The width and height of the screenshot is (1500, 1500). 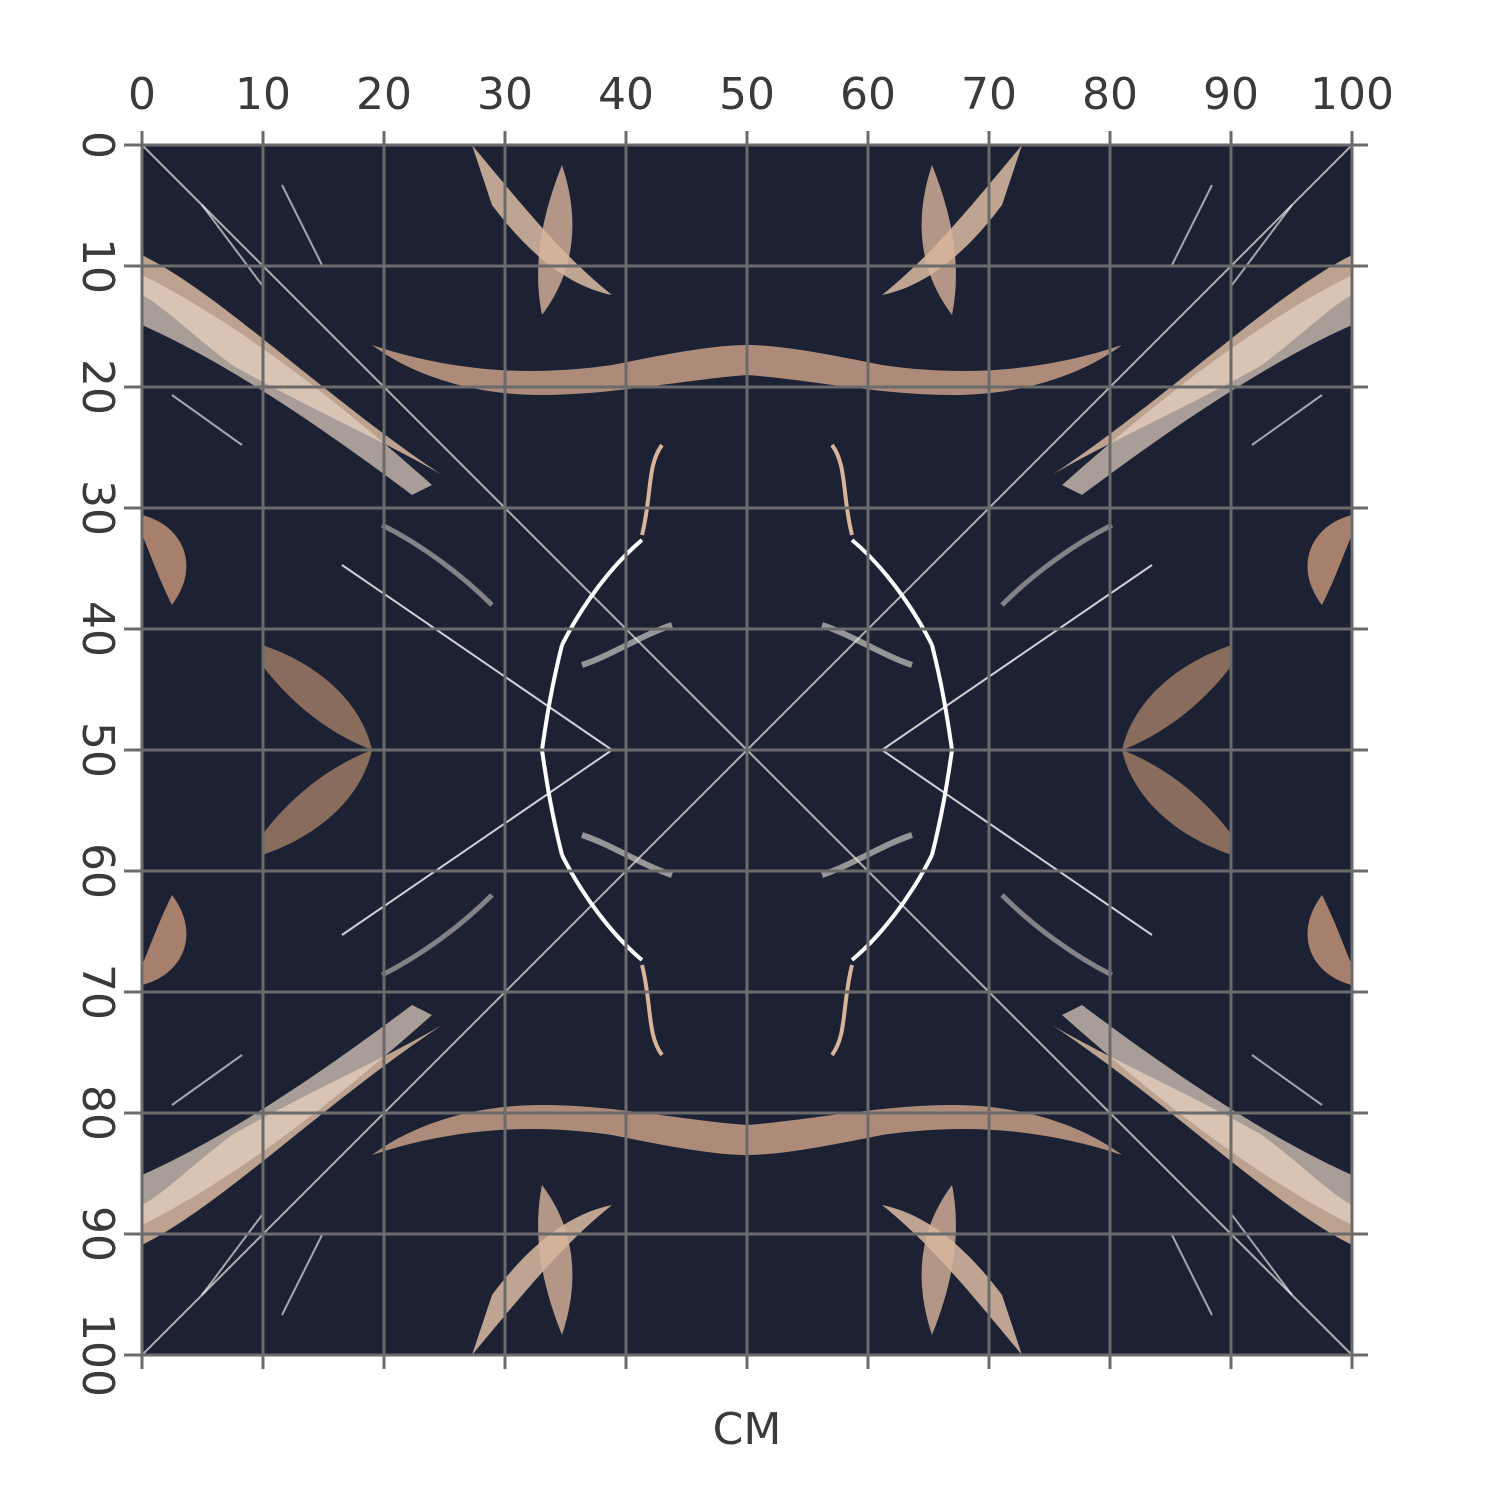 I want to click on x-tick-label: 50, so click(x=747, y=94).